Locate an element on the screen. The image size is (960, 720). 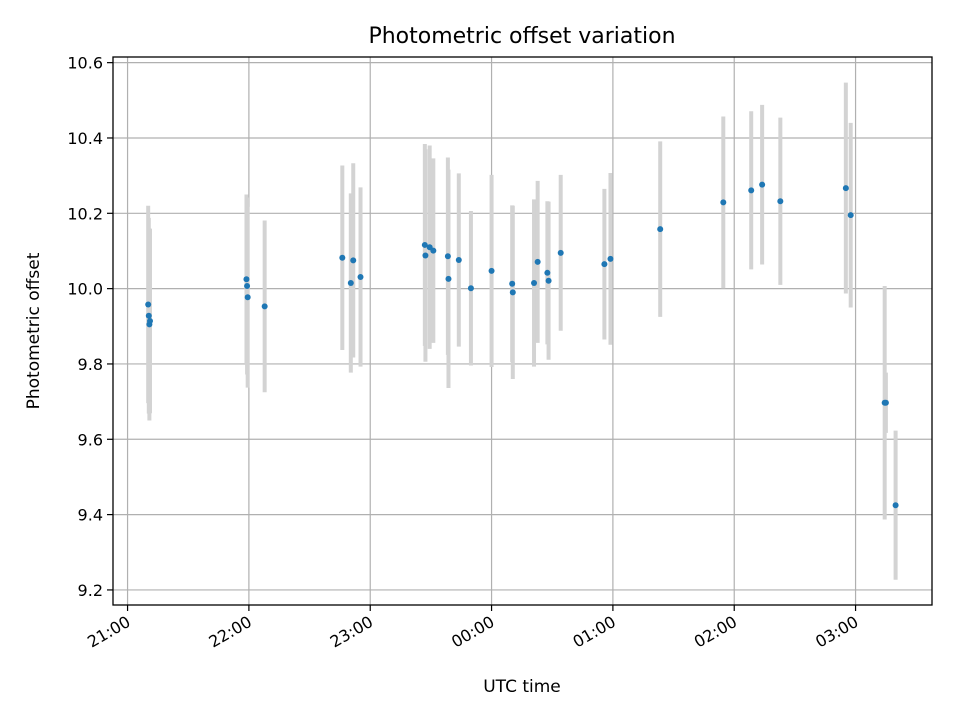
x-axis-ticks: 21:00 22:00 23:00 00:00 01:00 02:00 03:00 is located at coordinates (473, 628).